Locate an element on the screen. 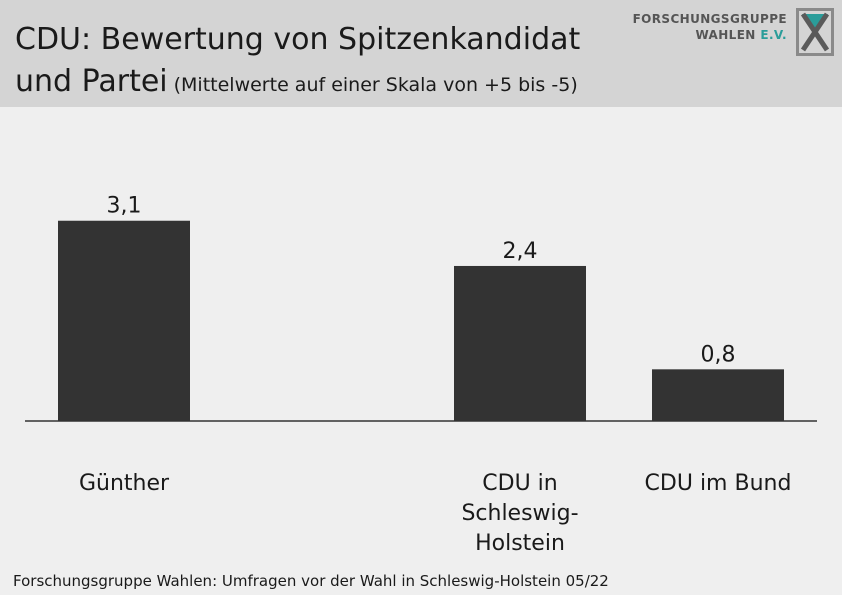 This screenshot has height=595, width=842. value-label-2: 2,4 is located at coordinates (520, 251).